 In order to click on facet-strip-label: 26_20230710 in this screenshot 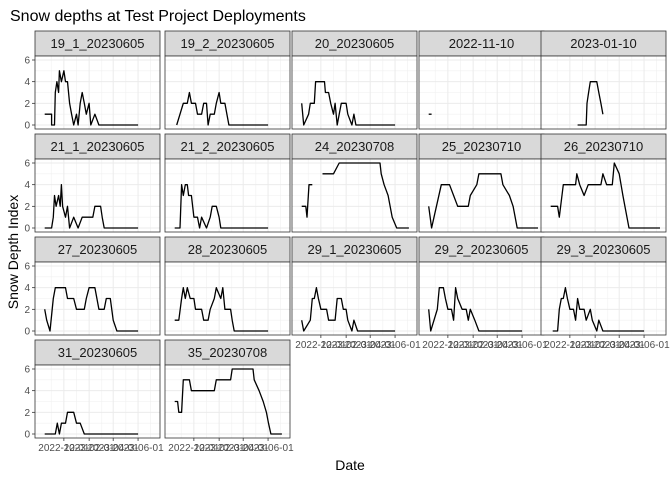, I will do `click(604, 146)`.